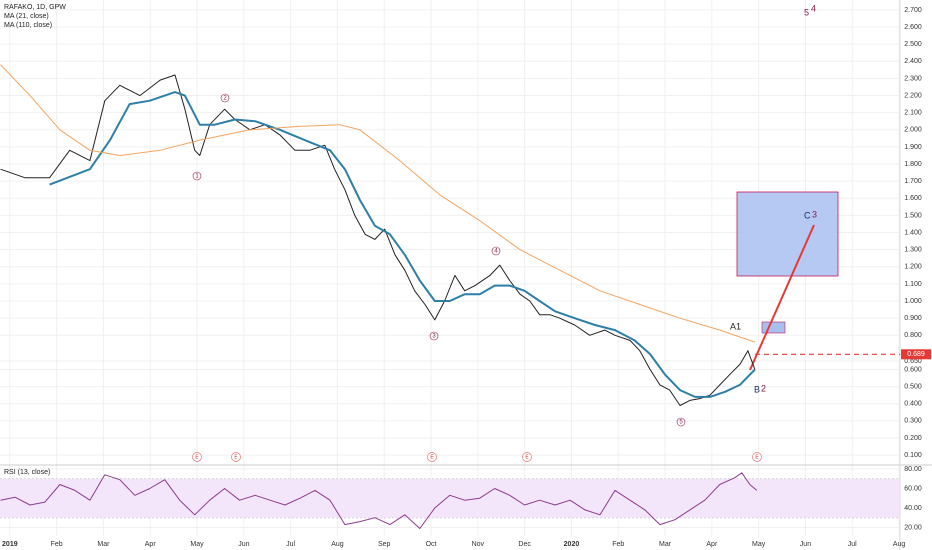  Describe the element at coordinates (913, 318) in the screenshot. I see `y-tick-label: 0.900` at that location.